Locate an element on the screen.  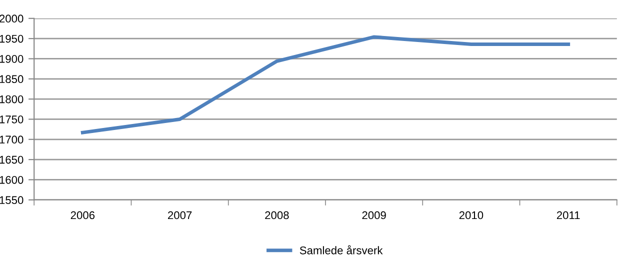
x-tick-label: 2008 is located at coordinates (277, 215).